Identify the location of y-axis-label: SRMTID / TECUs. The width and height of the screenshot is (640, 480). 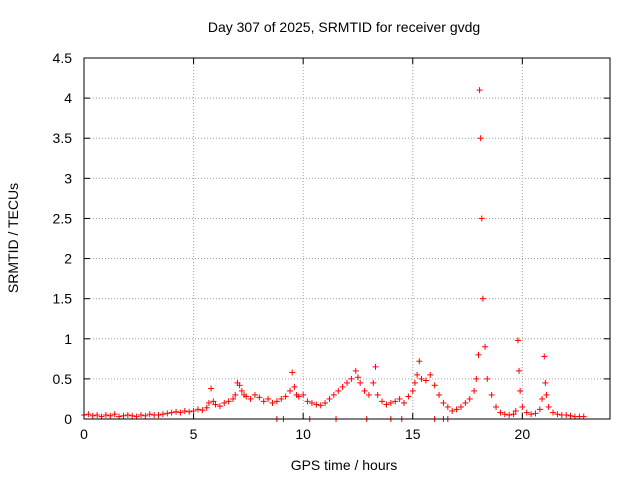
(13, 238).